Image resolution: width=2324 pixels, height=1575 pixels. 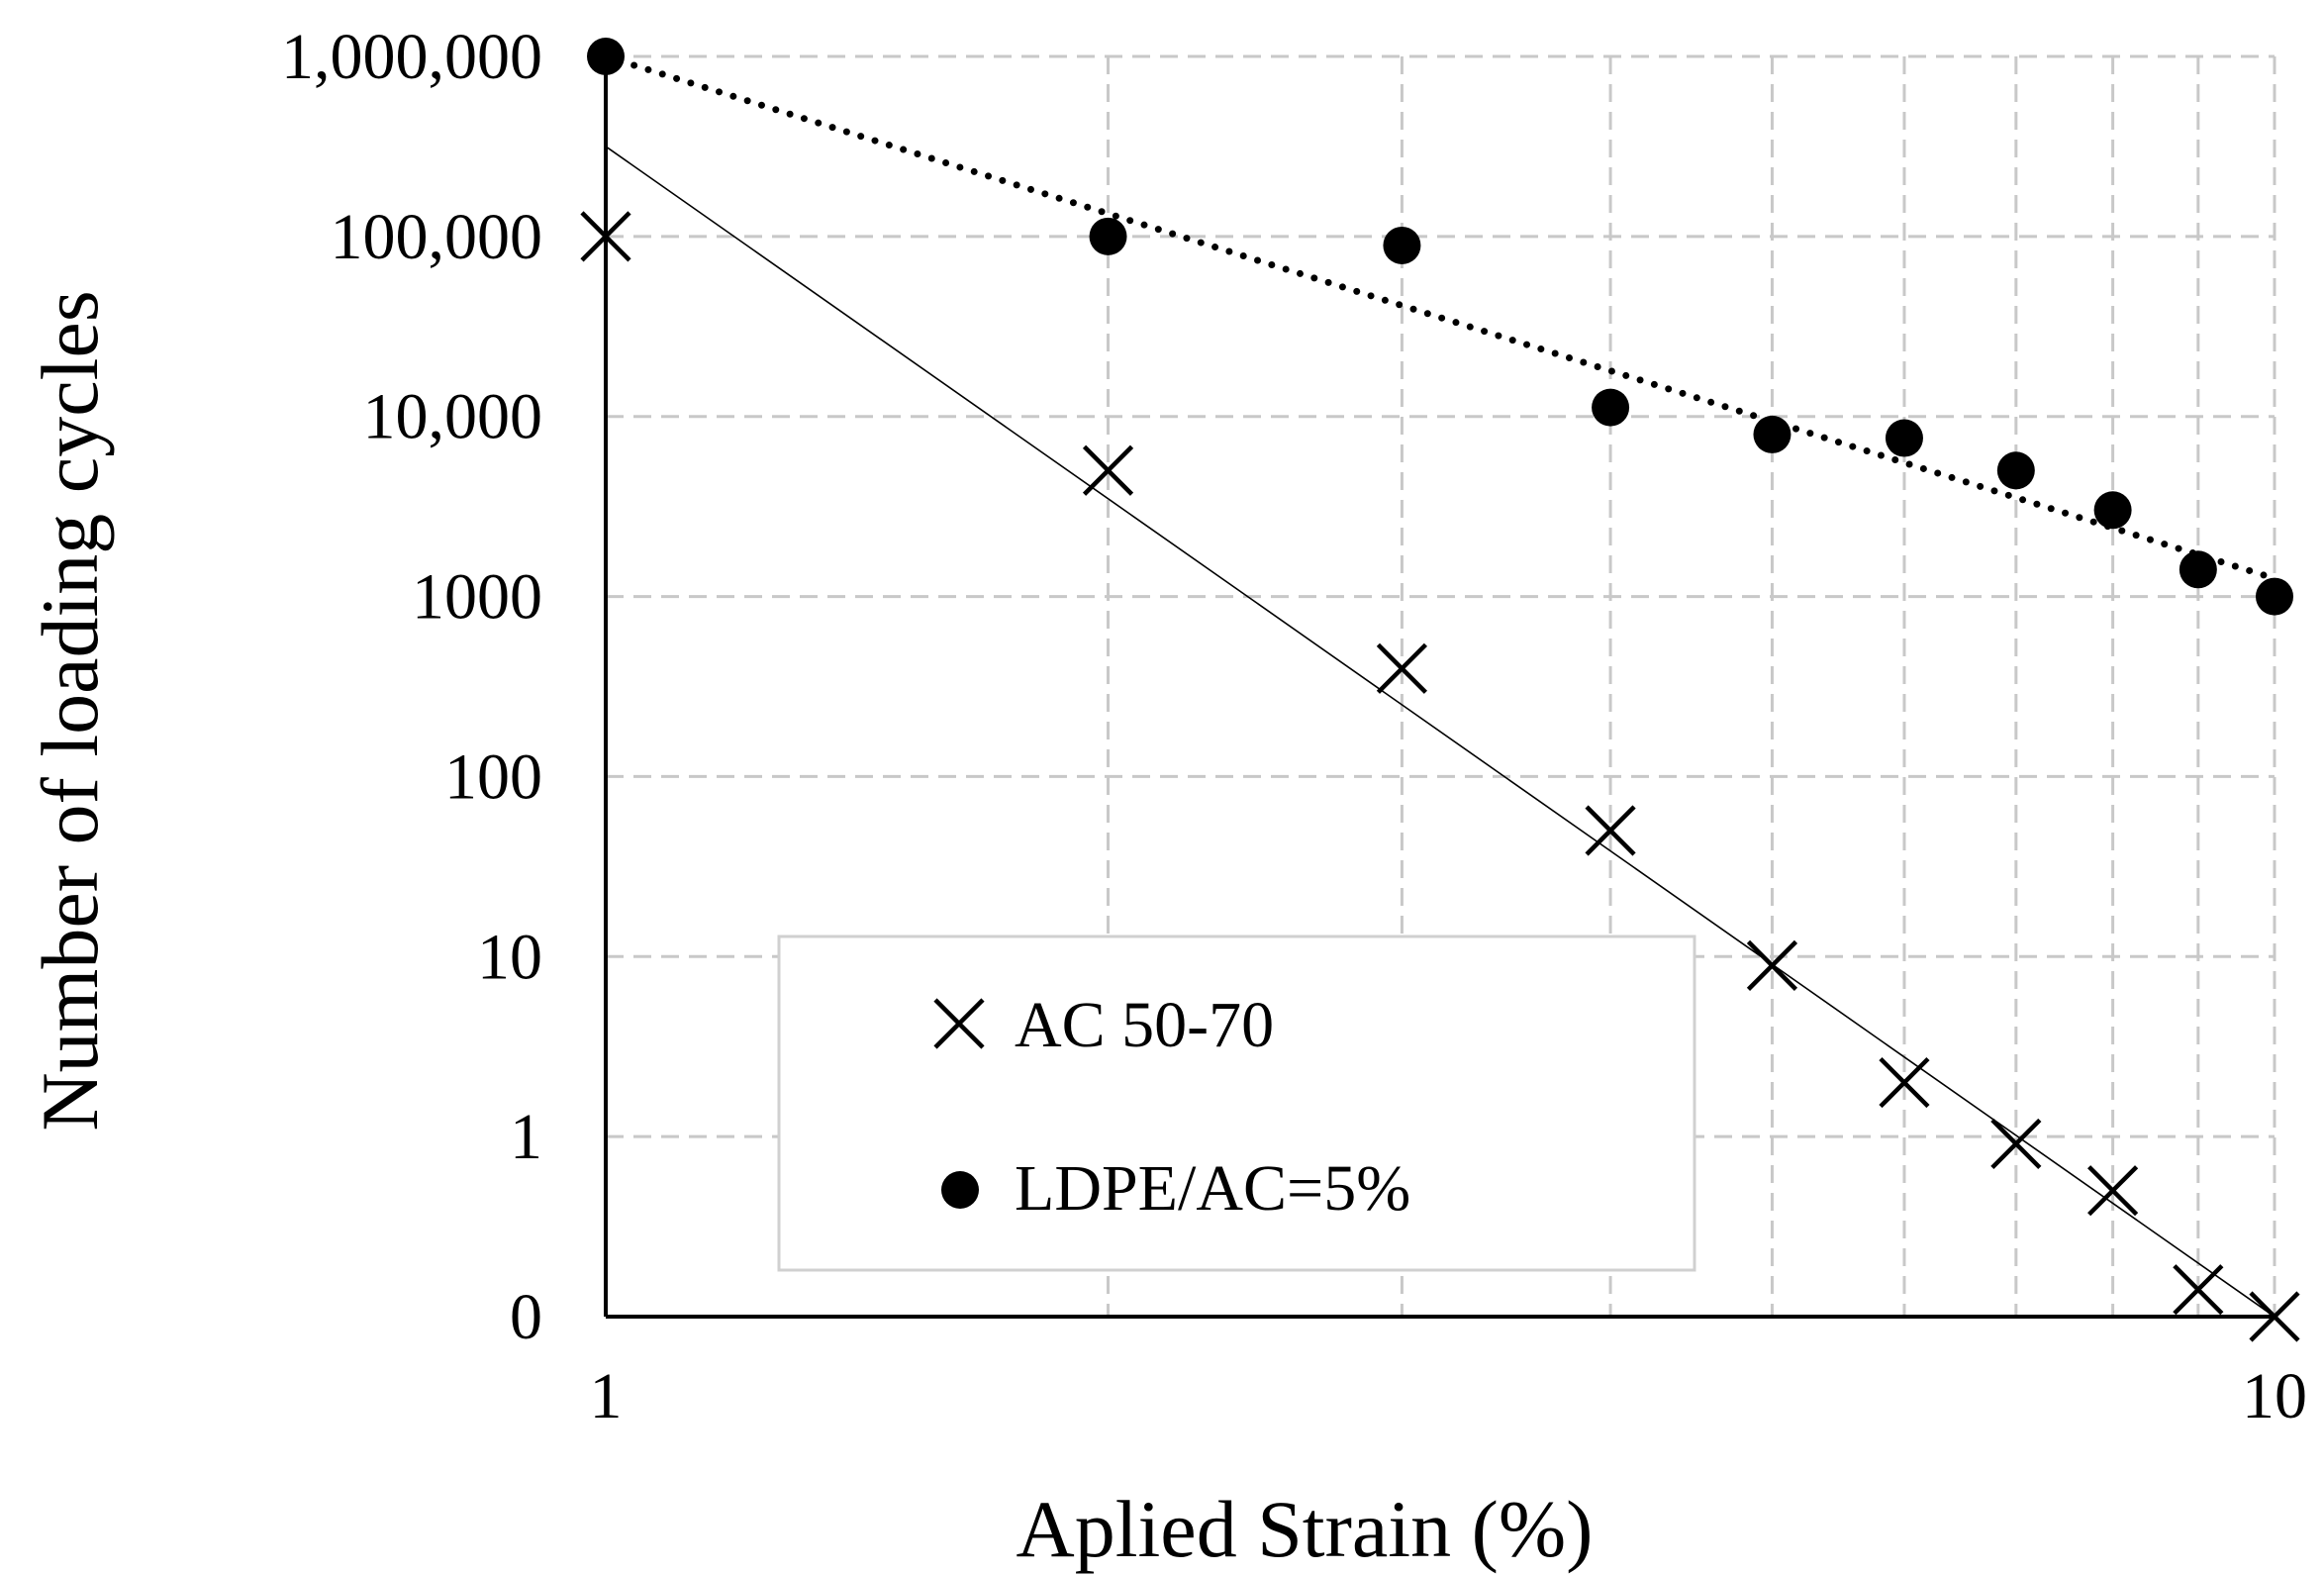 What do you see at coordinates (526, 1317) in the screenshot?
I see `y-tick-label: 0` at bounding box center [526, 1317].